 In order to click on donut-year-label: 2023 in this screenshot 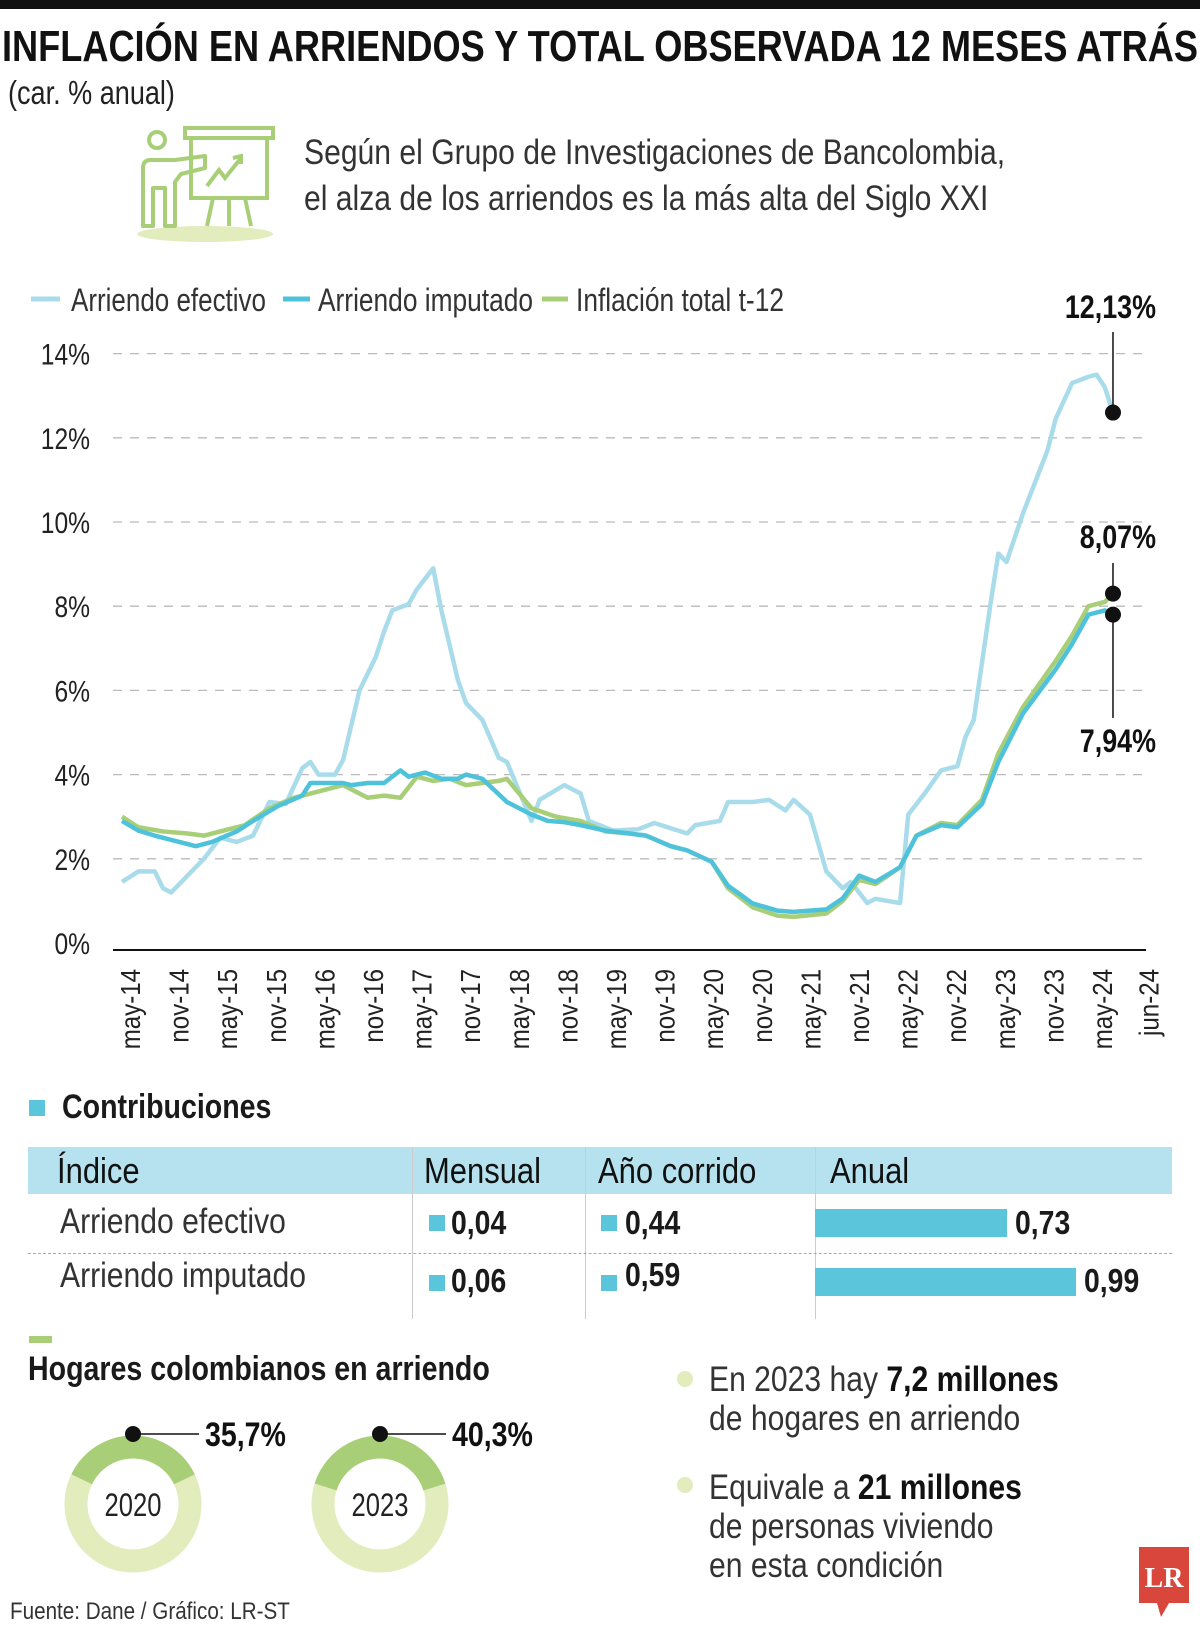, I will do `click(380, 1505)`.